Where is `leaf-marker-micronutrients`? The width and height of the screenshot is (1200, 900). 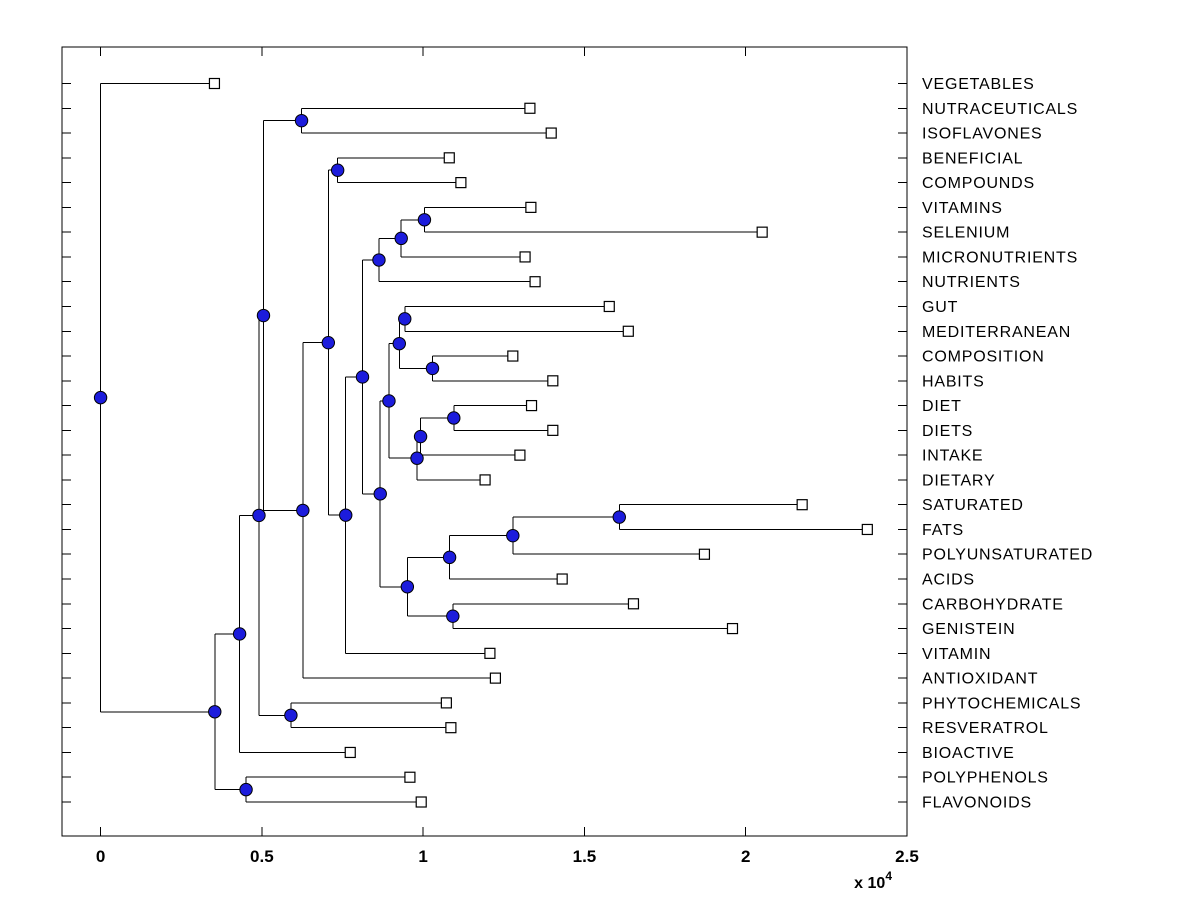
leaf-marker-micronutrients is located at coordinates (525, 257).